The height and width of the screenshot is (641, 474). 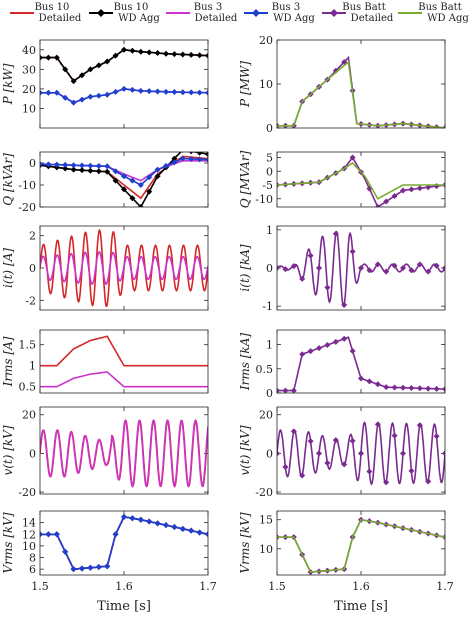 What do you see at coordinates (29, 534) in the screenshot?
I see `y-tick-label: 12` at bounding box center [29, 534].